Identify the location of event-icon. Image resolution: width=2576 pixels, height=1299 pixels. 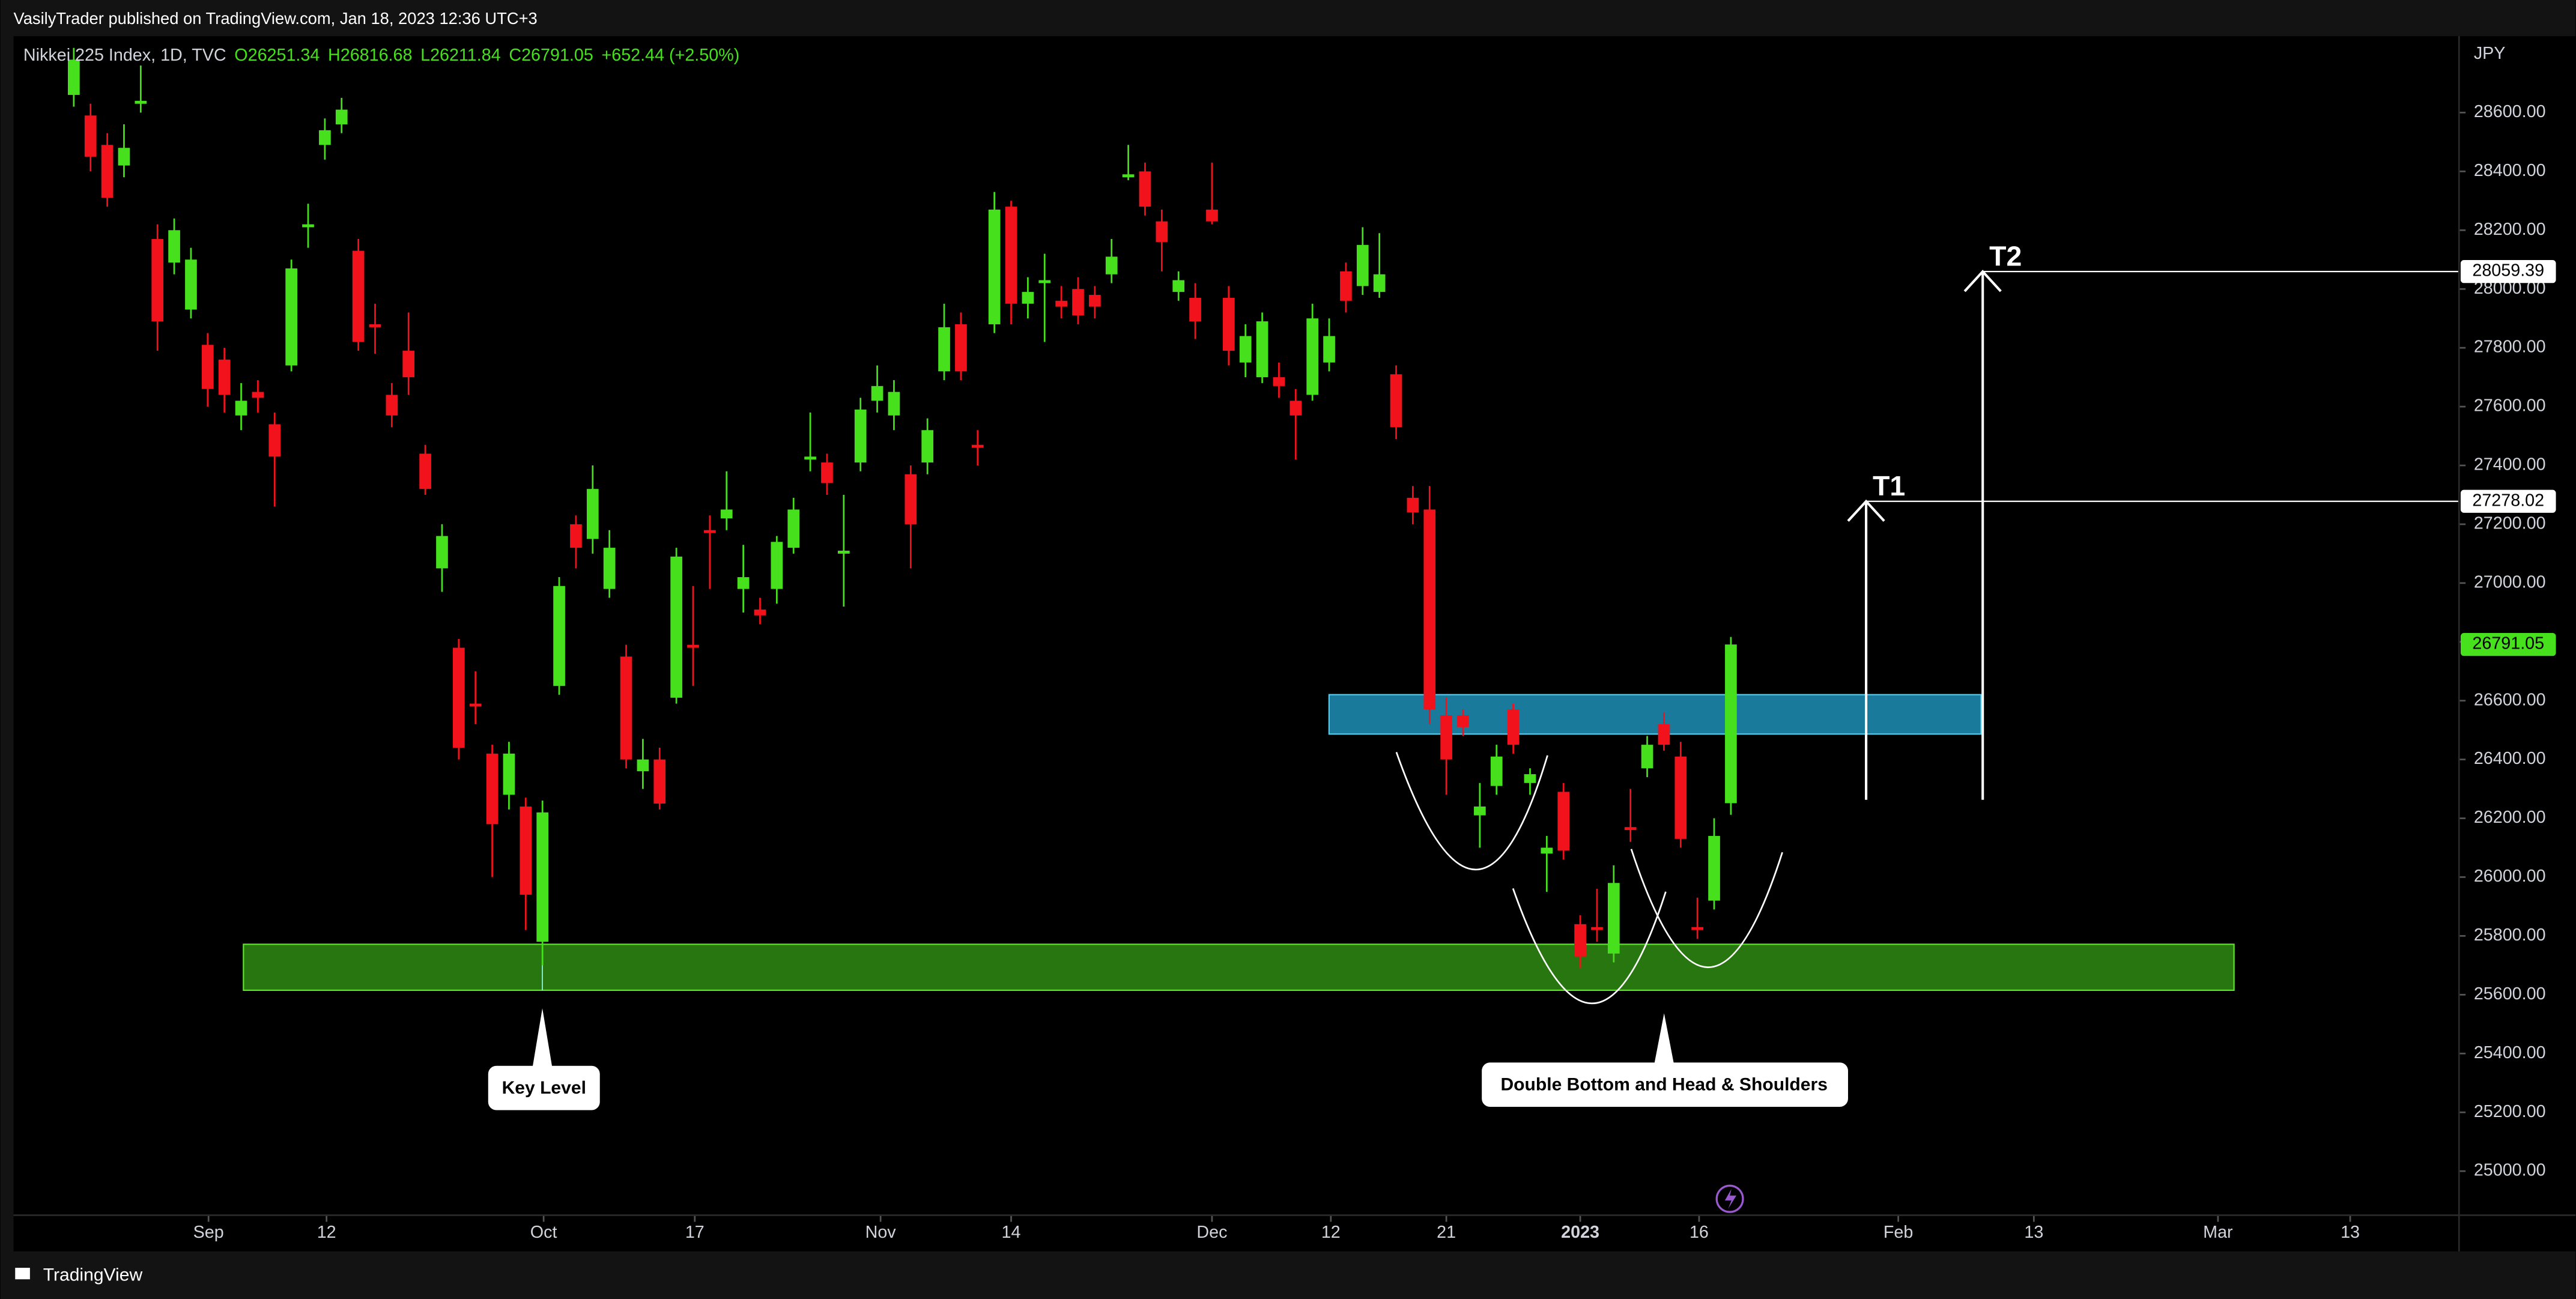
(1729, 1198).